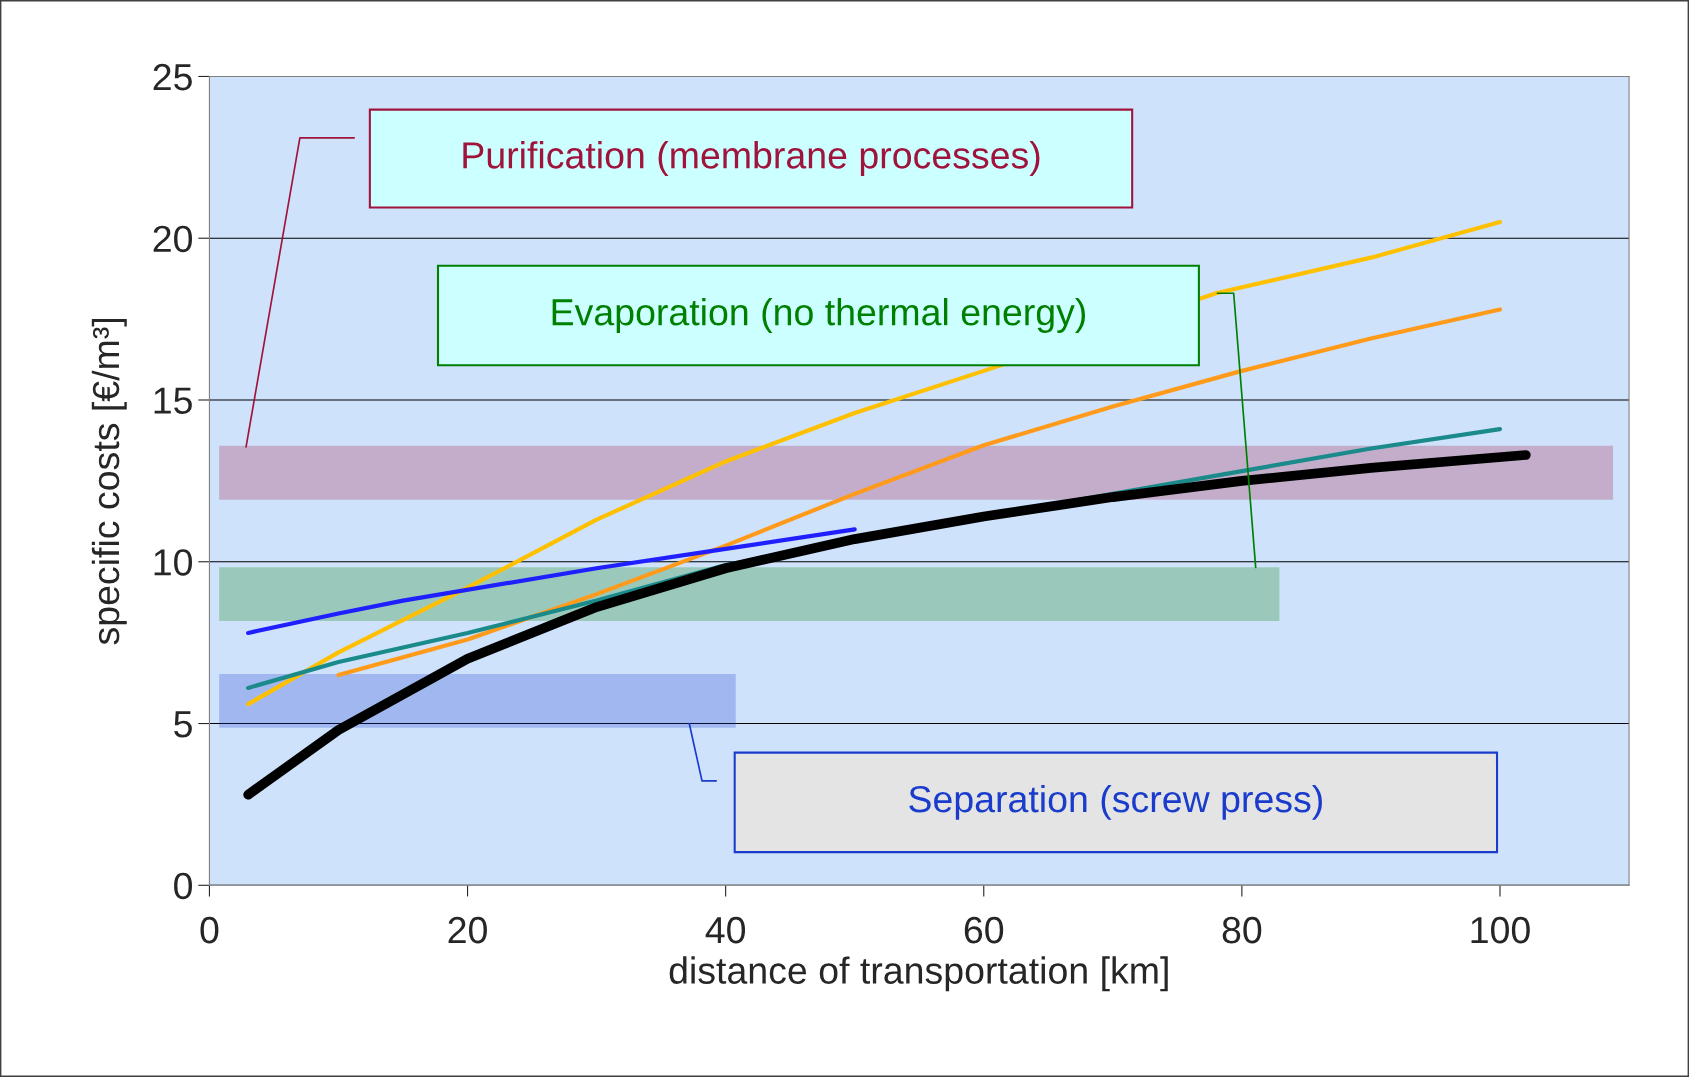 The height and width of the screenshot is (1077, 1689). Describe the element at coordinates (172, 77) in the screenshot. I see `y-tick-label: 25` at that location.